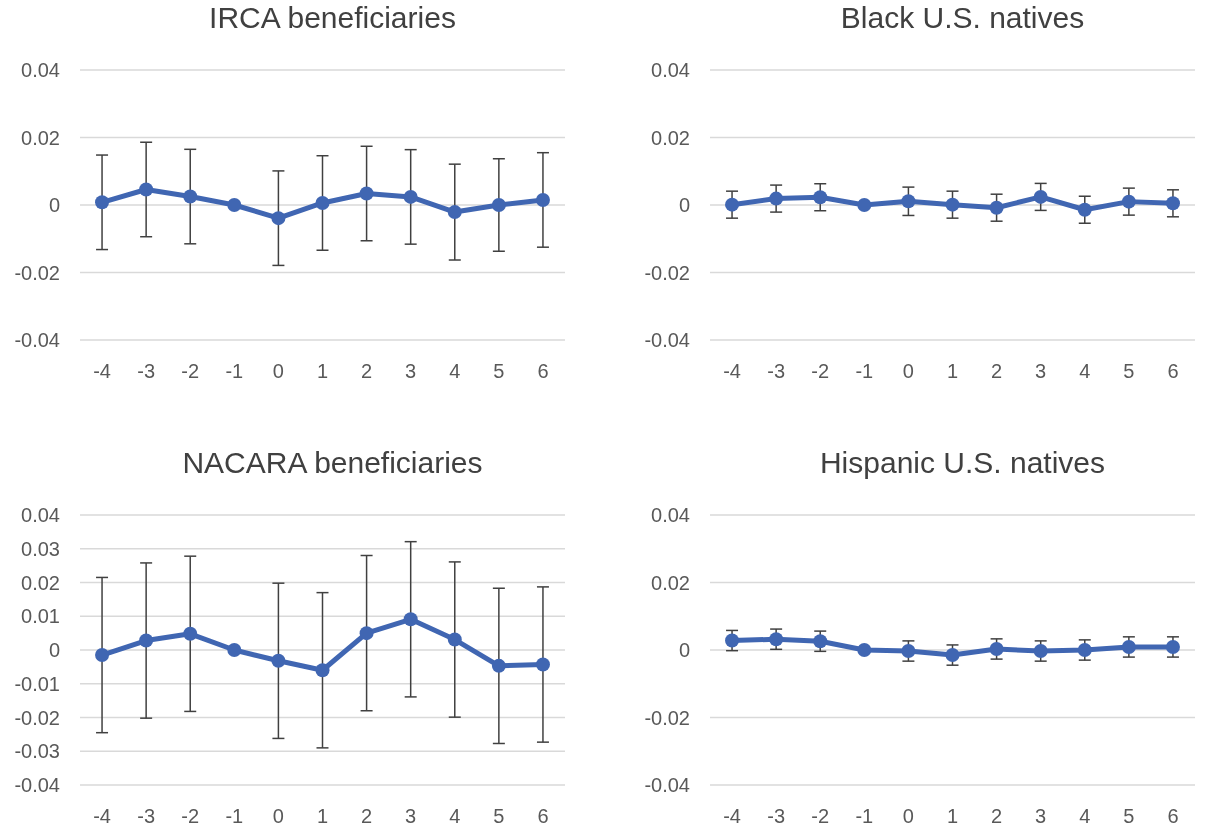 The width and height of the screenshot is (1210, 833). What do you see at coordinates (332, 17) in the screenshot?
I see `chart-title: IRCA beneficiaries` at bounding box center [332, 17].